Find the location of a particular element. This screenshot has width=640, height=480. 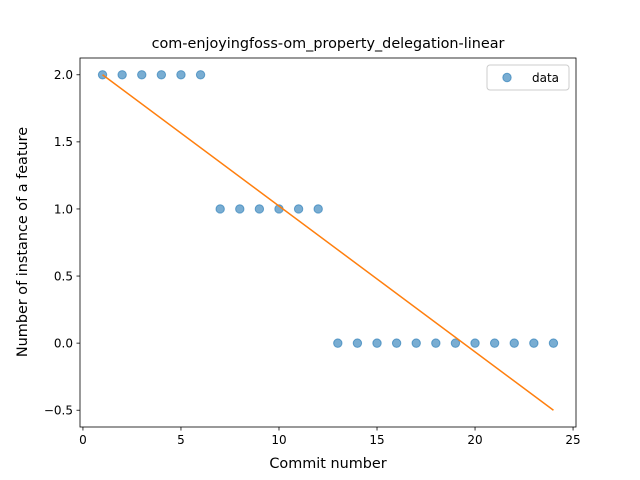

x-tick-label: 20 is located at coordinates (474, 440).